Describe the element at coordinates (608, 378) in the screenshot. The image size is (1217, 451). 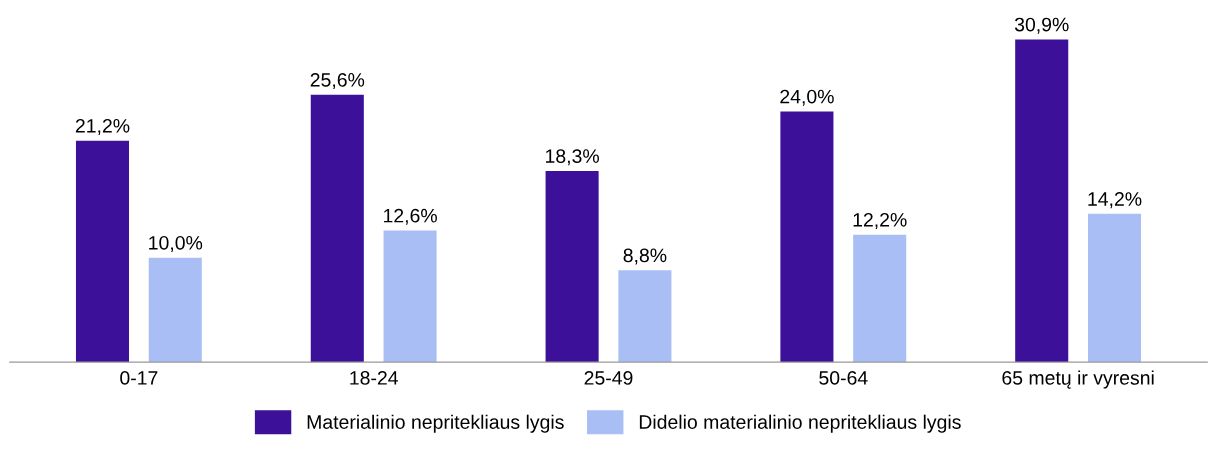
I see `x-tick-label: 25-49` at that location.